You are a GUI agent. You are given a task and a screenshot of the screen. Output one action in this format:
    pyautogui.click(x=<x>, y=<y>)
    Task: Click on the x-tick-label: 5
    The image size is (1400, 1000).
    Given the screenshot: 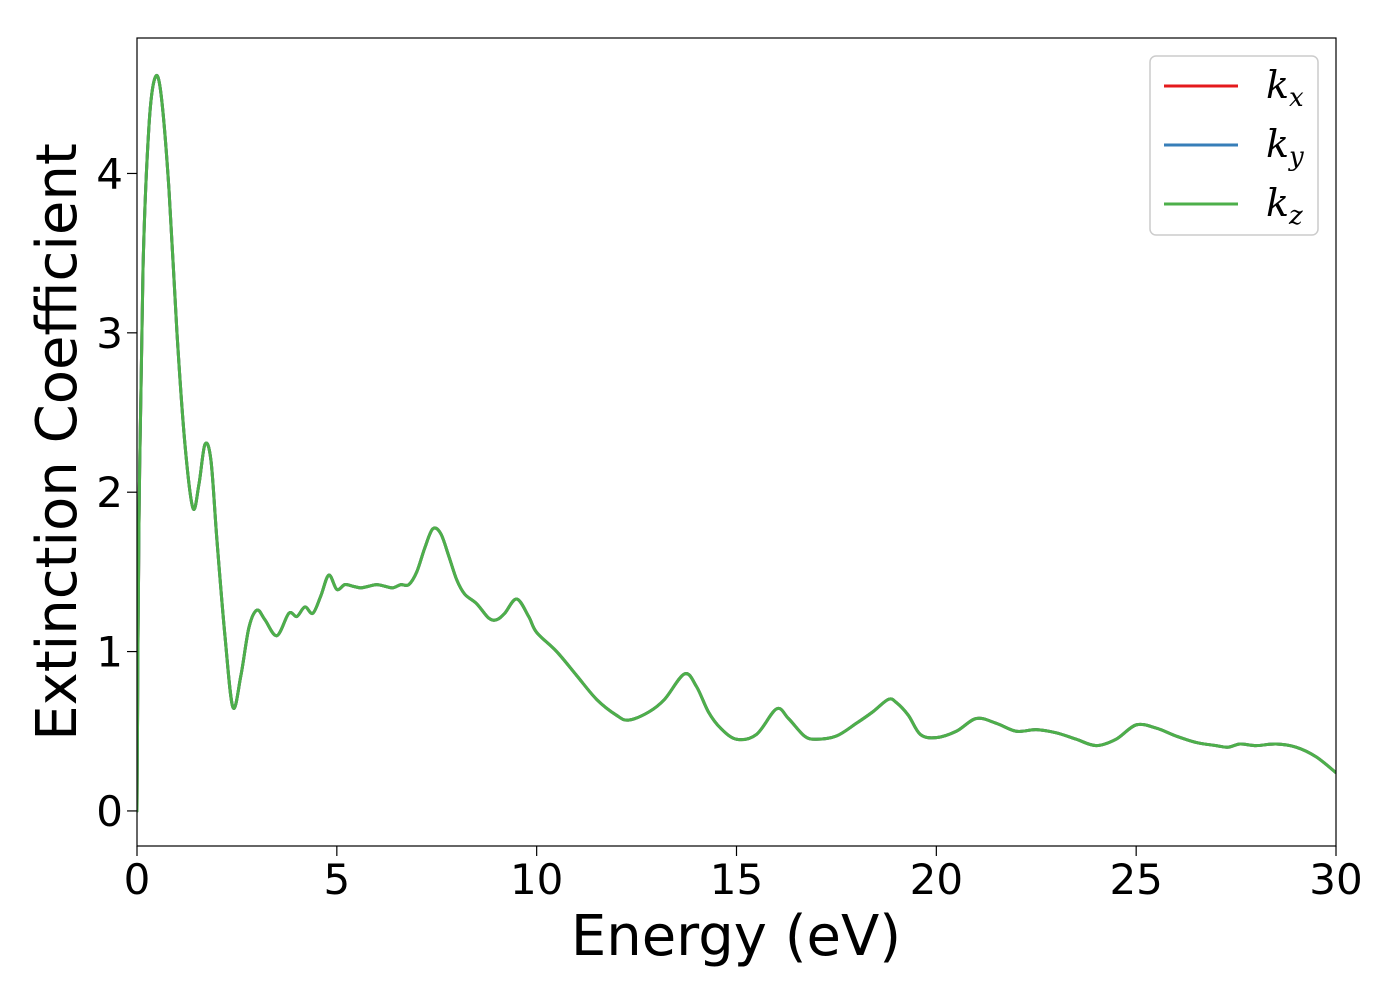 What is the action you would take?
    pyautogui.click(x=336, y=879)
    